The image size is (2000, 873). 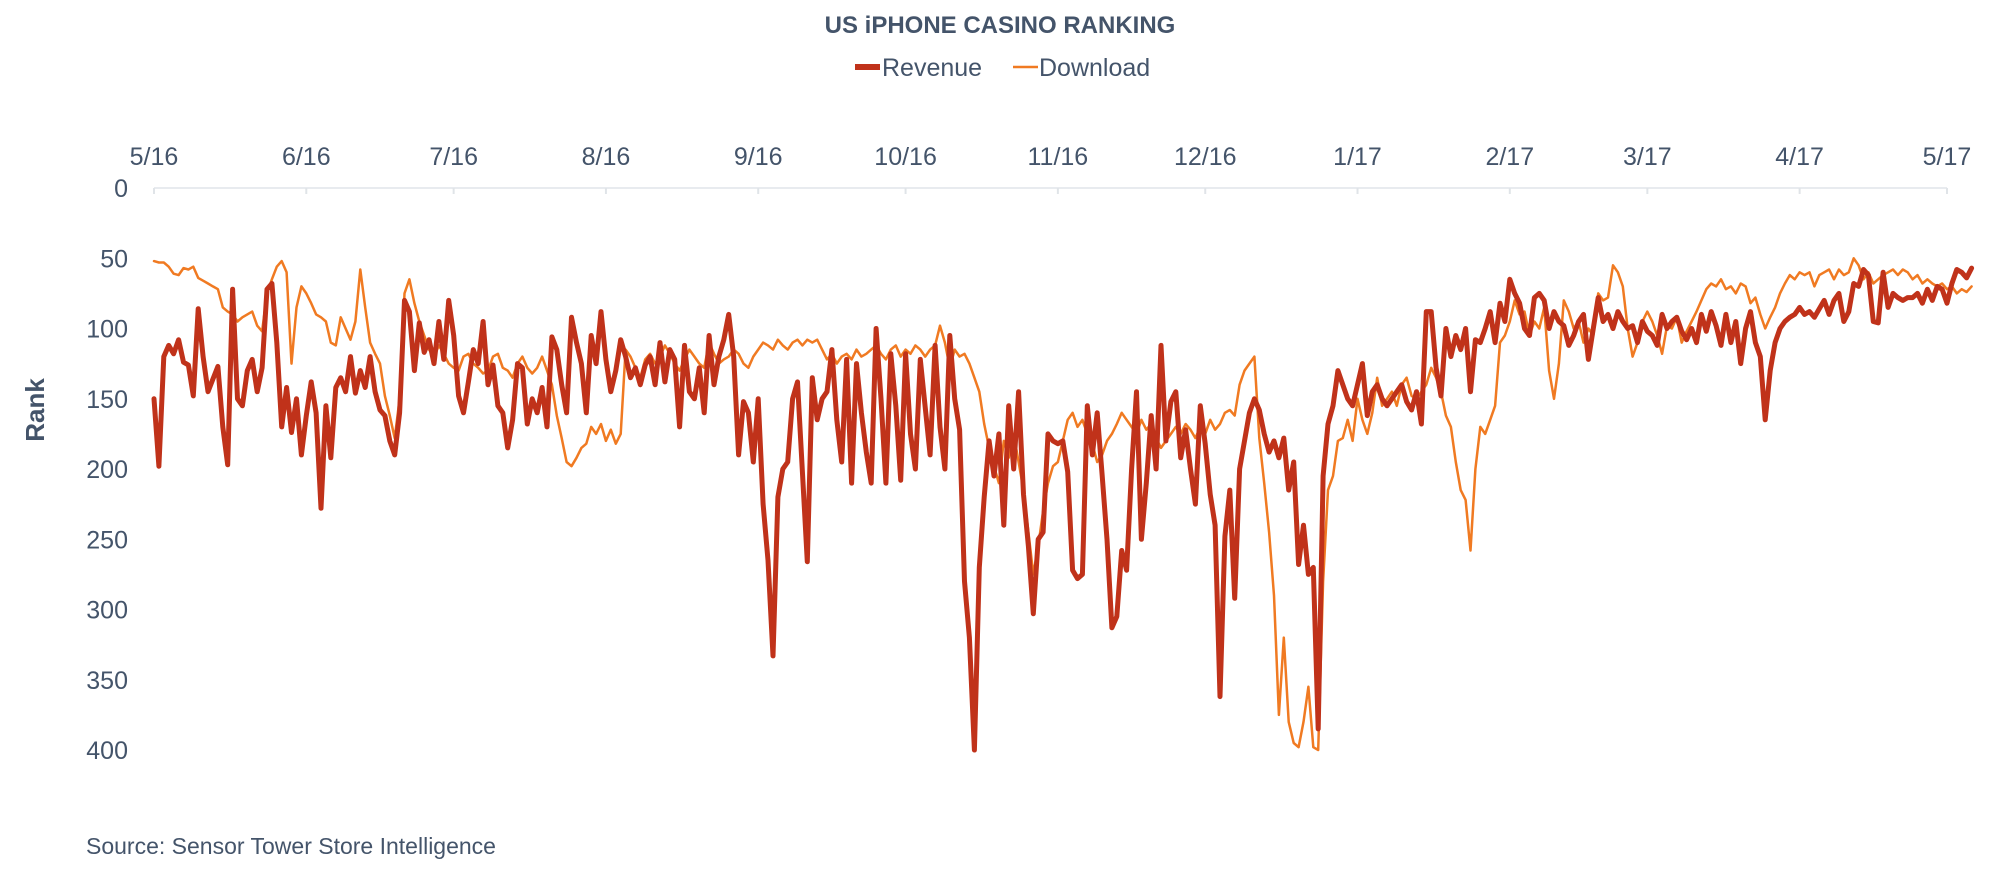 I want to click on legend-label-revenue: Revenue, so click(x=932, y=68).